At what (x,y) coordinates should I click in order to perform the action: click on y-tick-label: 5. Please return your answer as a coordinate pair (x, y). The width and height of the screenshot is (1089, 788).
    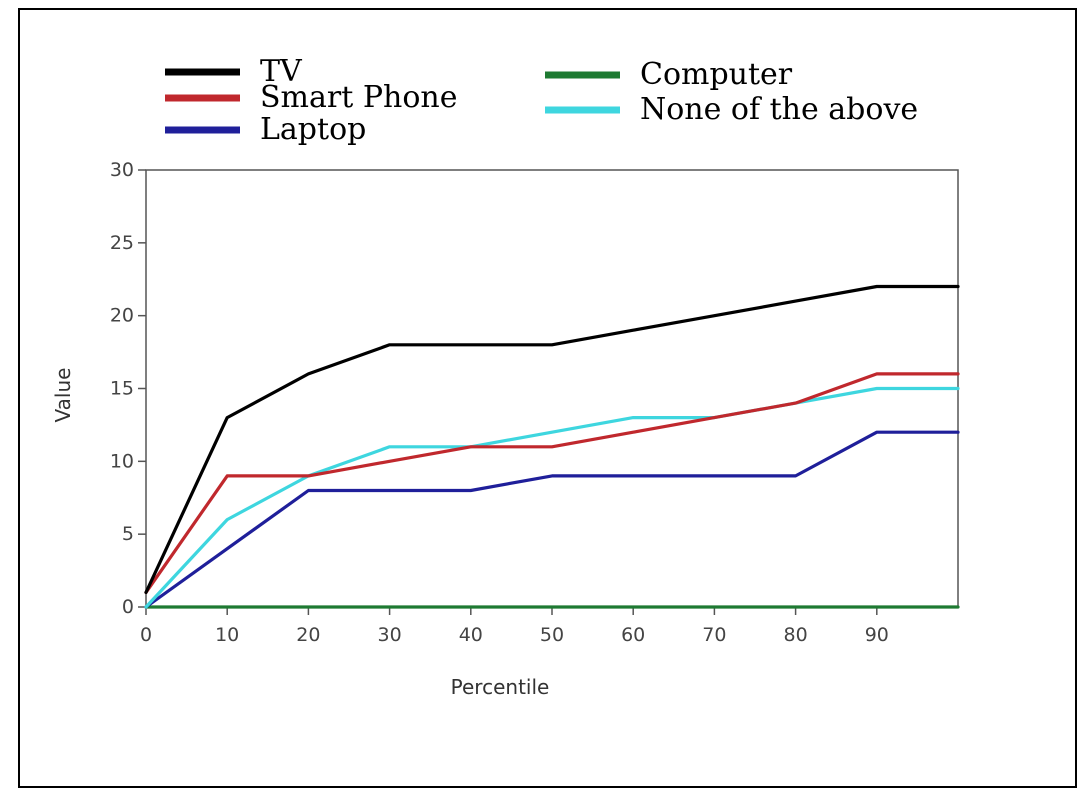
    Looking at the image, I should click on (128, 534).